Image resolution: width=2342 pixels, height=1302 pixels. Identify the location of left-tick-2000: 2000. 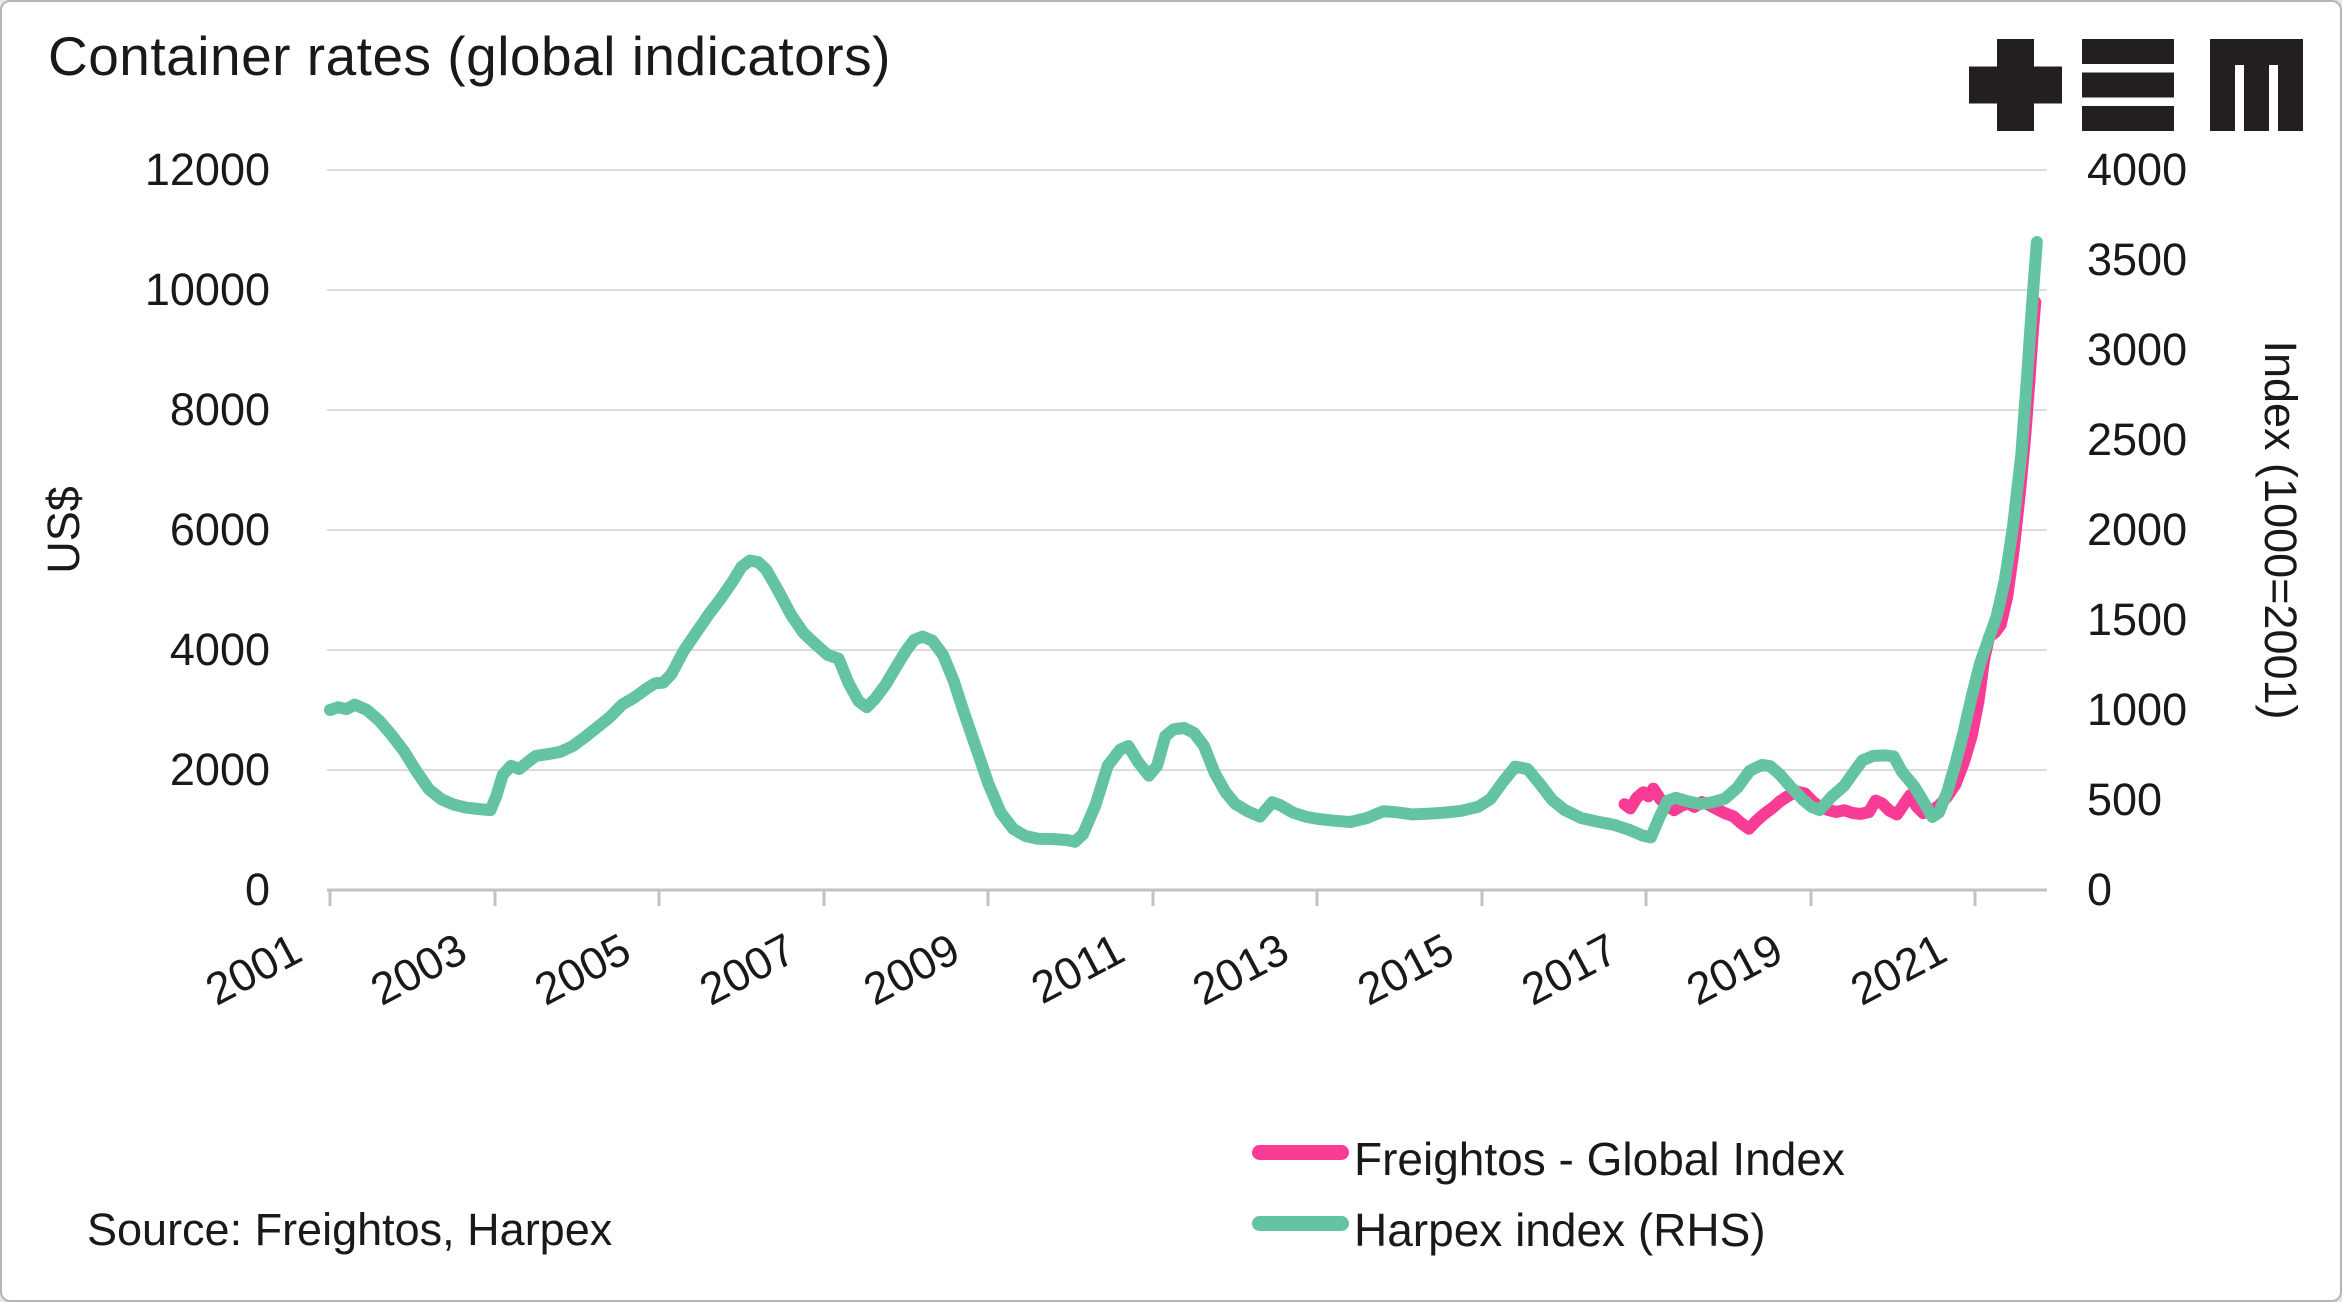
(219, 769).